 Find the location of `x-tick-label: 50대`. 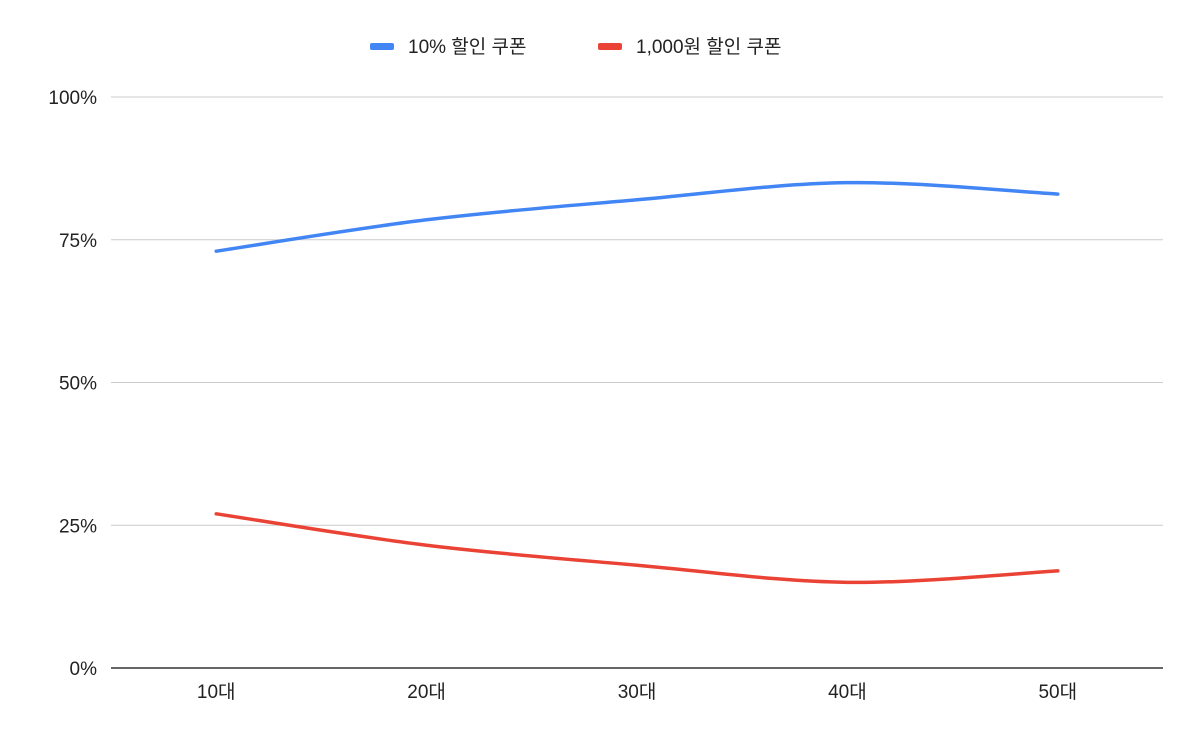

x-tick-label: 50대 is located at coordinates (1057, 692).